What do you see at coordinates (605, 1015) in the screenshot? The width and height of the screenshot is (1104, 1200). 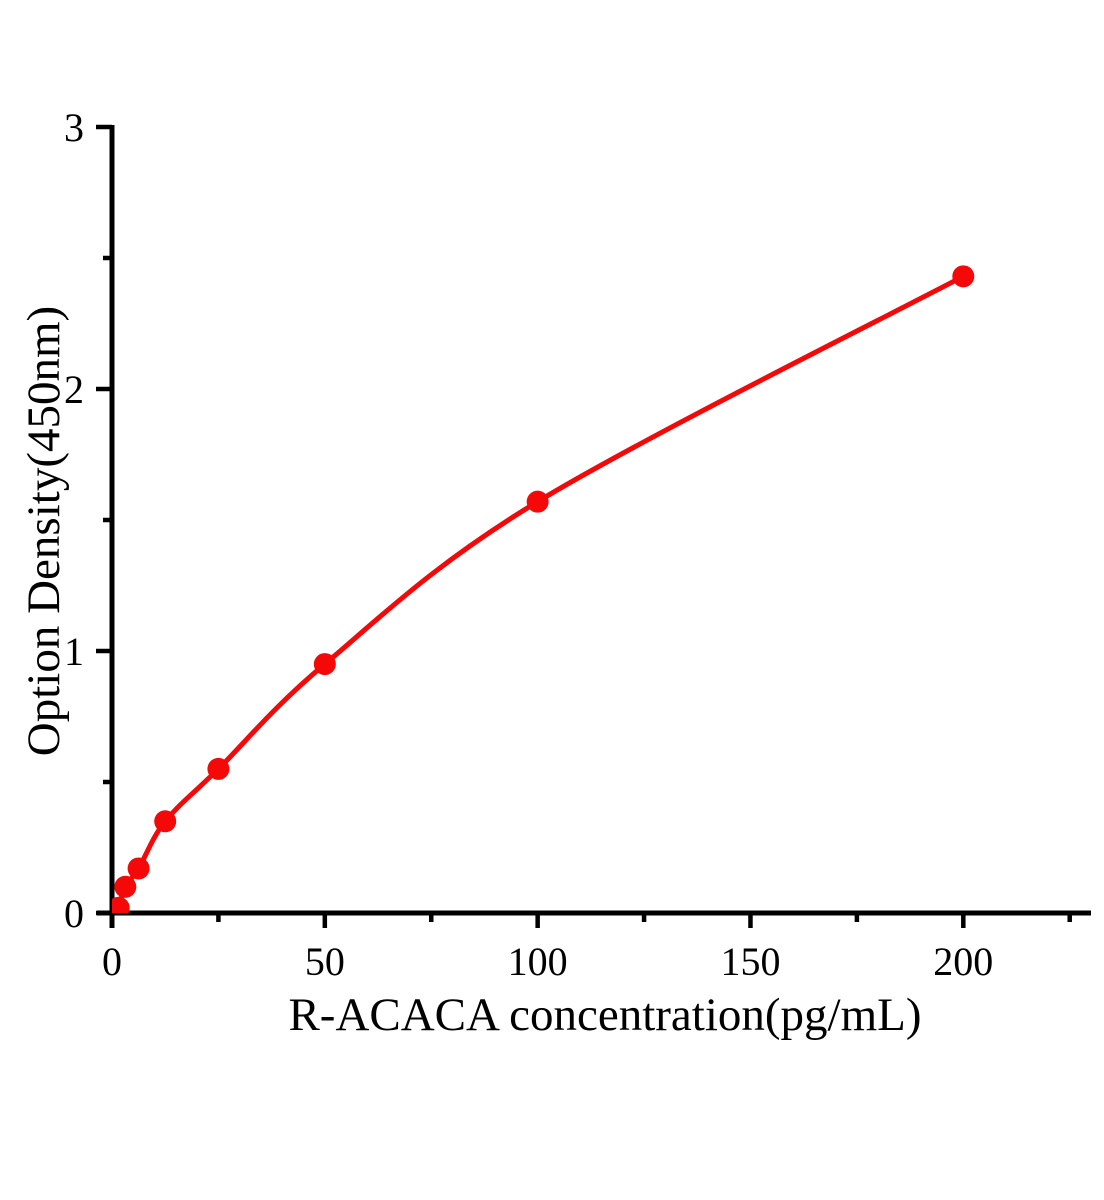 I see `x-axis-title: R-ACACA concentration(pg/mL)` at bounding box center [605, 1015].